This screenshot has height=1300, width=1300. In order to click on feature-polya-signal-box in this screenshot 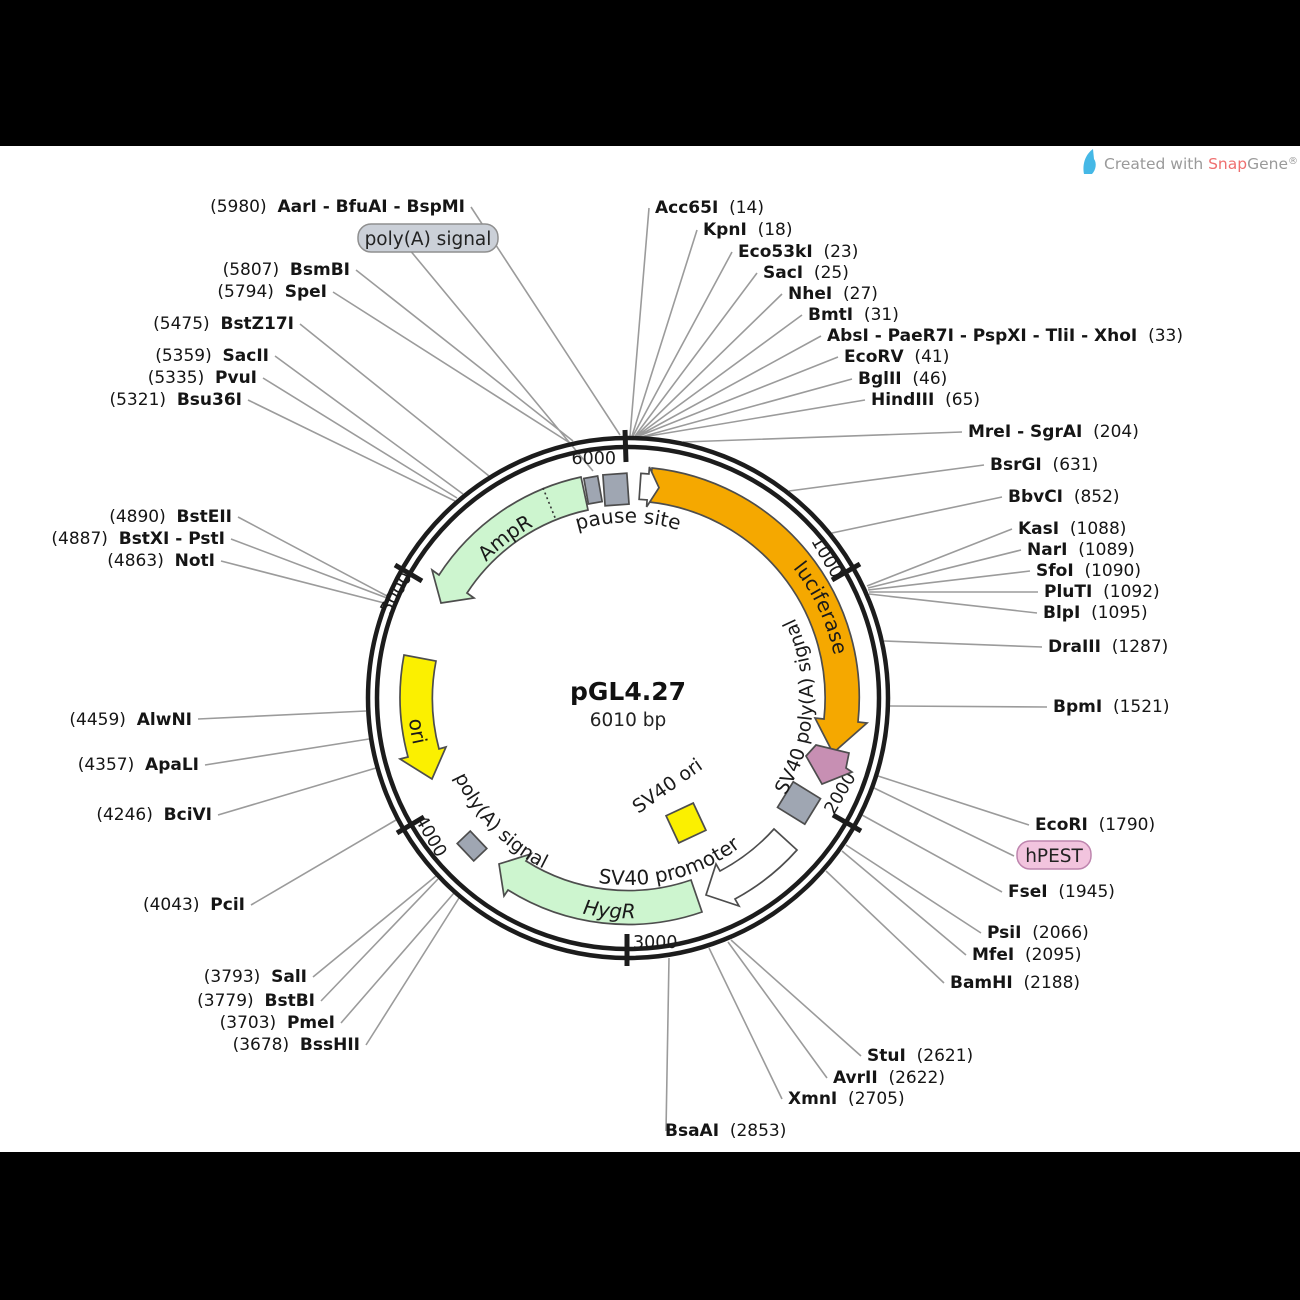, I will do `click(472, 846)`.